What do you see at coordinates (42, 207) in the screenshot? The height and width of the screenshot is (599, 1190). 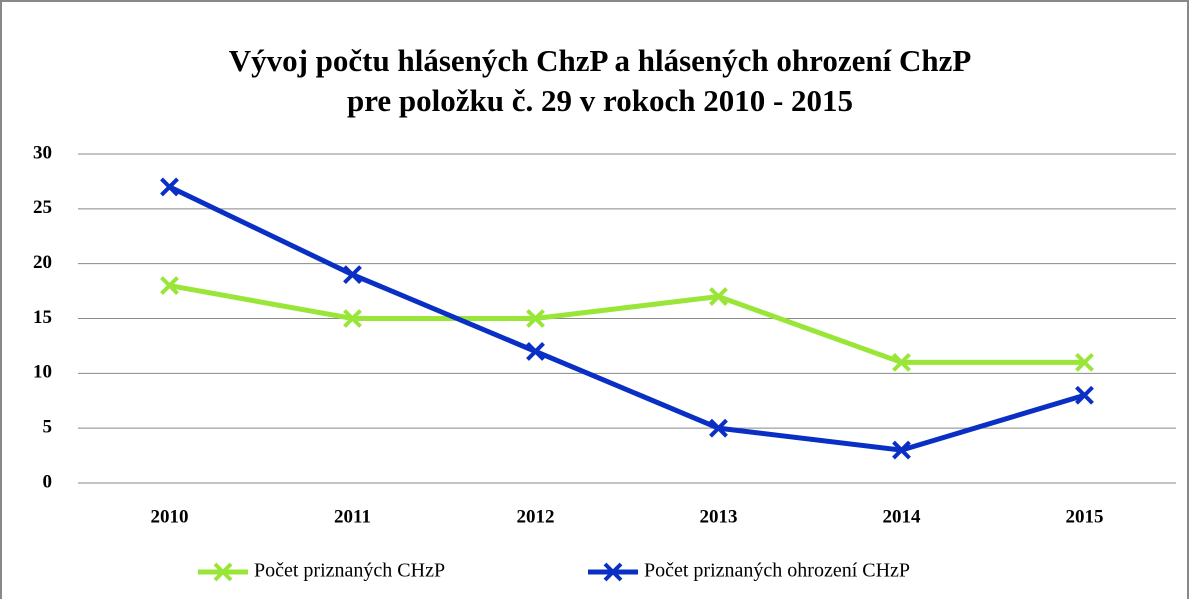 I see `y-tick-label: 25` at bounding box center [42, 207].